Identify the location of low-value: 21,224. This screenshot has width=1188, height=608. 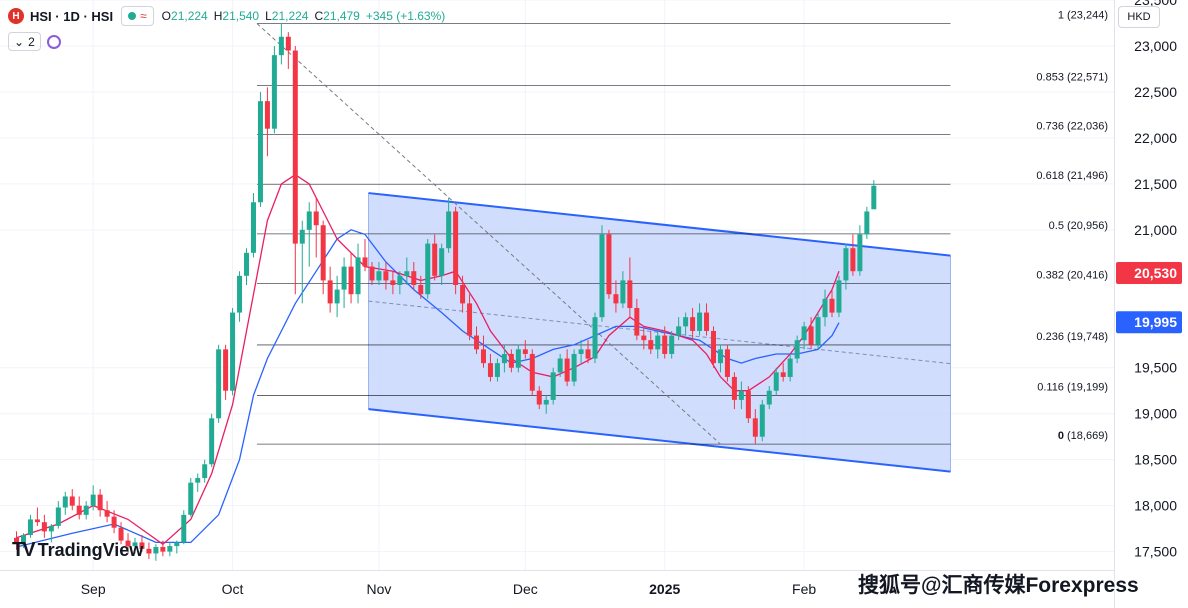
(290, 16).